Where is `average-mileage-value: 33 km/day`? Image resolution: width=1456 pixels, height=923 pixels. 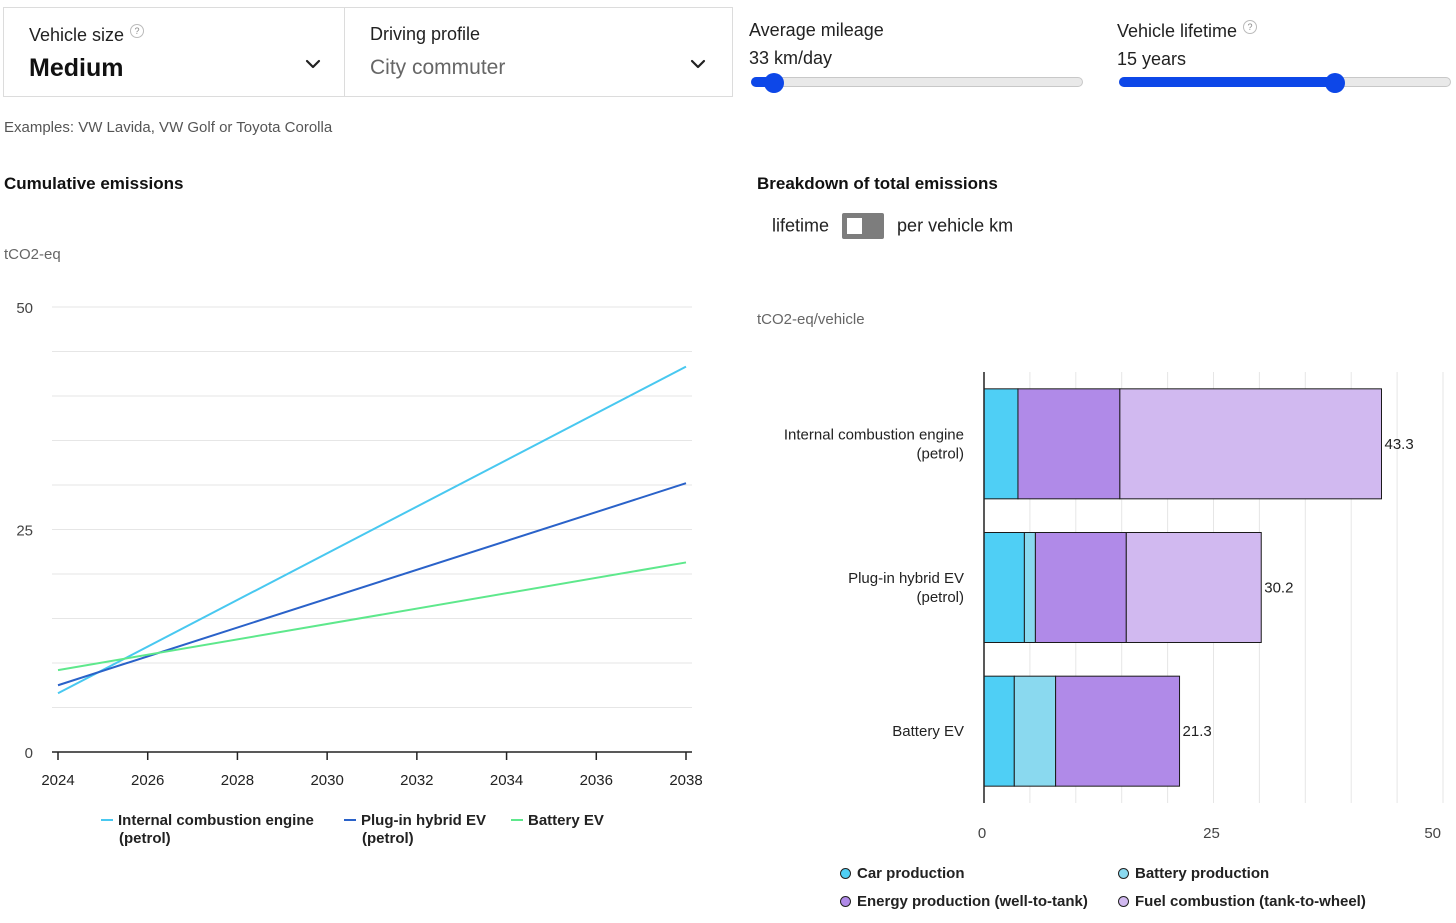
average-mileage-value: 33 km/day is located at coordinates (791, 58).